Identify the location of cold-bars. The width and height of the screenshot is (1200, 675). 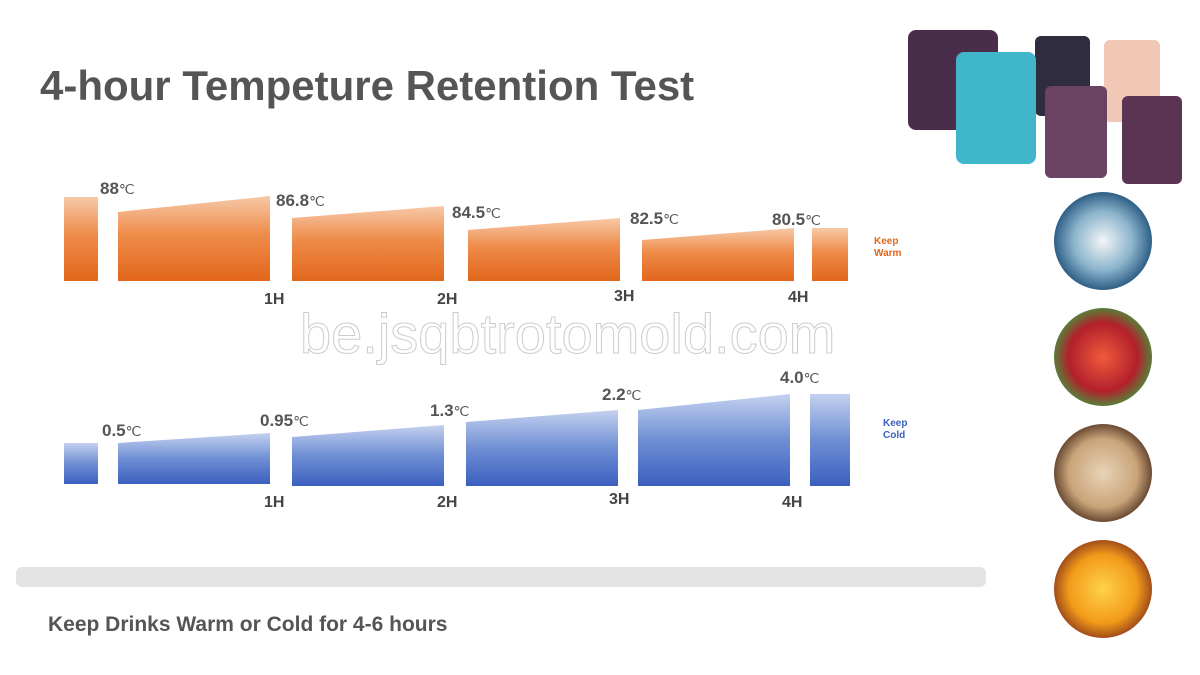
(457, 440).